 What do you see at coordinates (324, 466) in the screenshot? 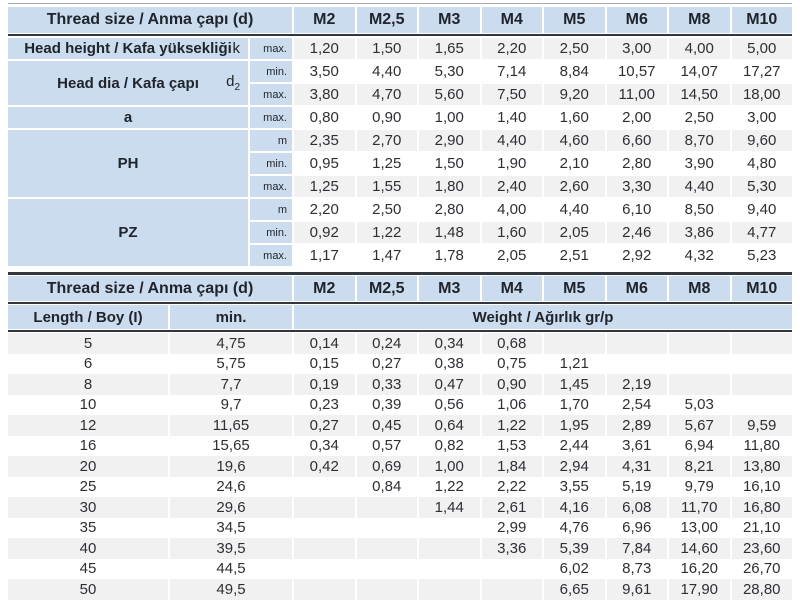
I see `weight-value-cell: 0,42` at bounding box center [324, 466].